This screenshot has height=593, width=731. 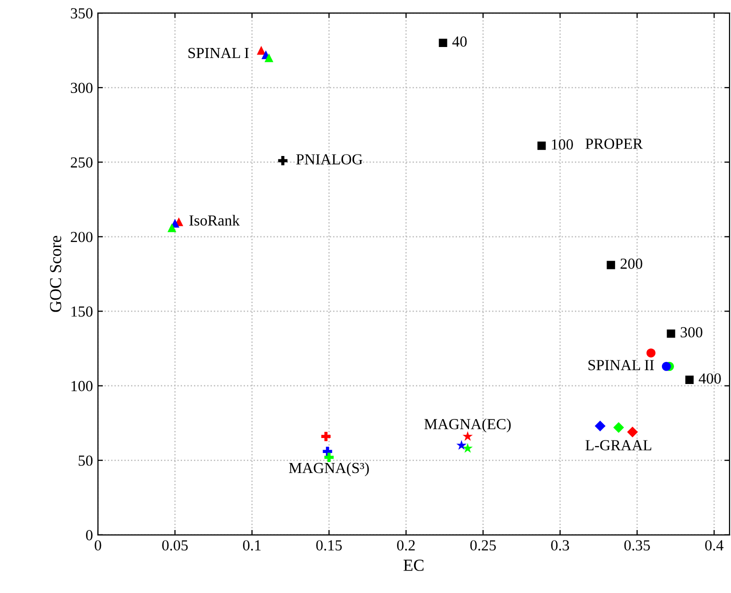 What do you see at coordinates (691, 332) in the screenshot?
I see `annotation: 300` at bounding box center [691, 332].